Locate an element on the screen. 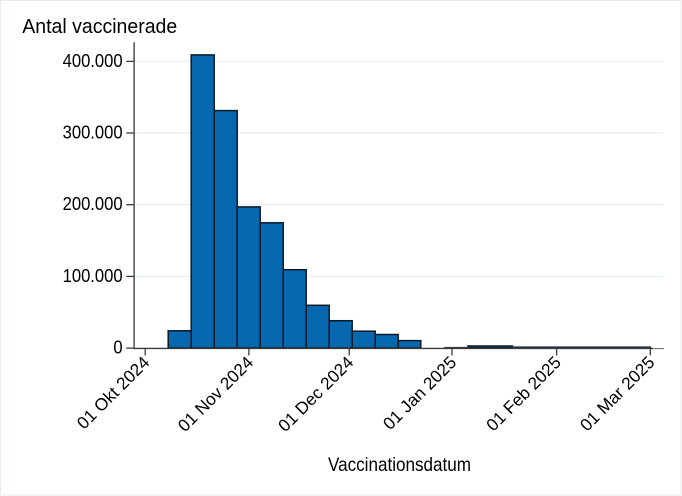  svg-text: 300.000 is located at coordinates (93, 132).